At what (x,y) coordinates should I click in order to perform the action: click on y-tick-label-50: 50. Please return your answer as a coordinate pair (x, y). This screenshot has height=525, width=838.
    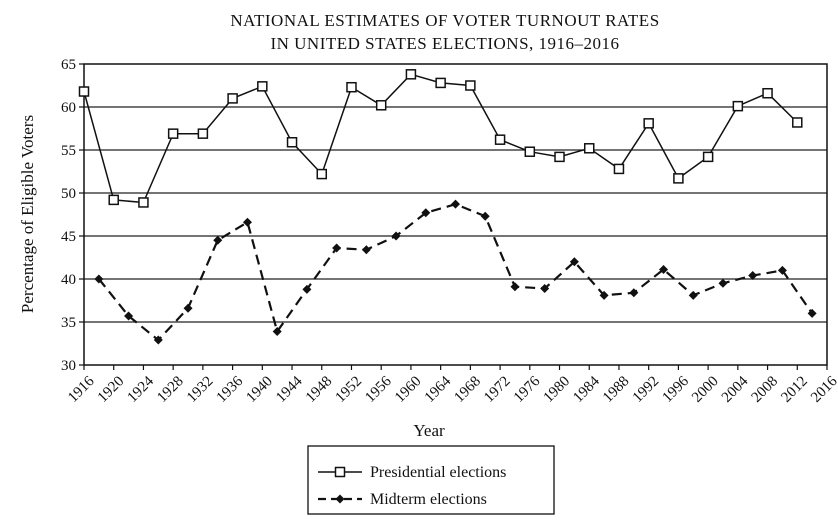
    Looking at the image, I should click on (68, 194).